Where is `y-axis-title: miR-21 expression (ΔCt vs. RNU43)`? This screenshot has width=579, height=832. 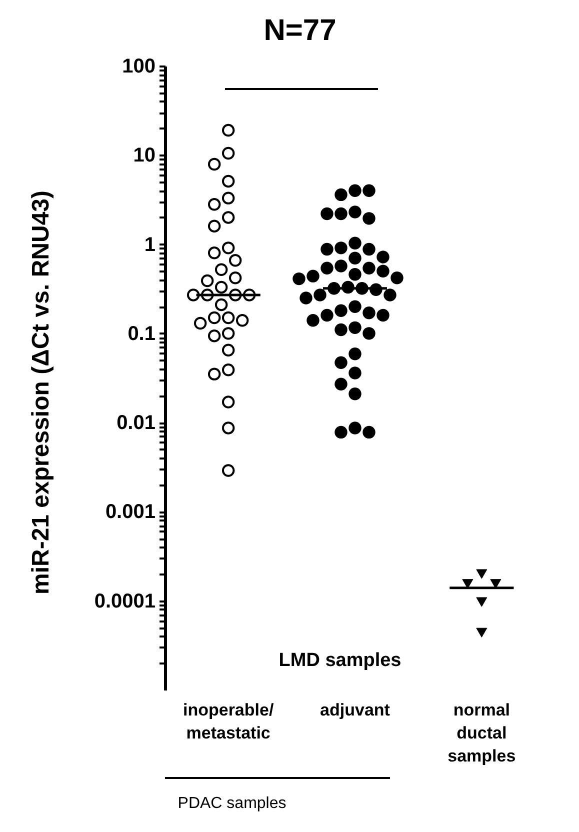
y-axis-title: miR-21 expression (ΔCt vs. RNU43) is located at coordinates (41, 392).